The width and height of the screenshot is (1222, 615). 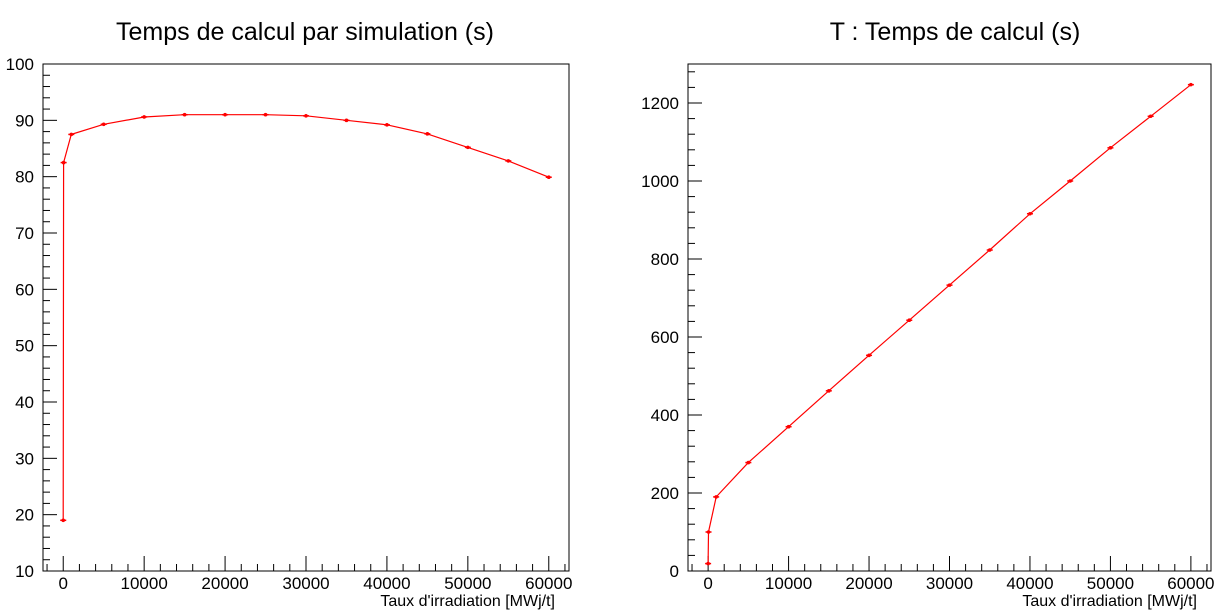 I want to click on y-tick-label: 600, so click(x=665, y=337).